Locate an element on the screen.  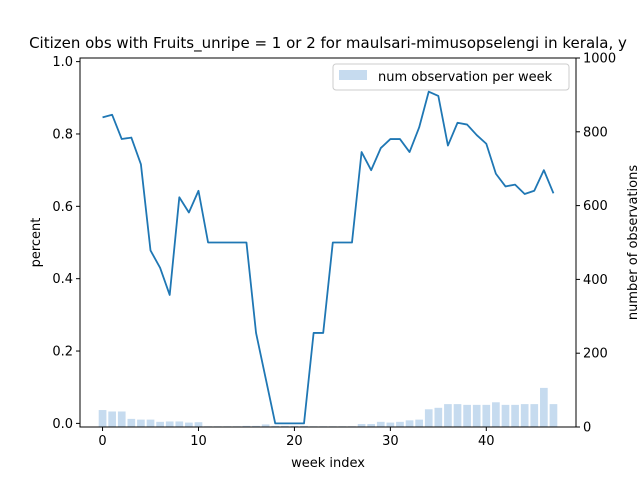
legend-swatch is located at coordinates (353, 75).